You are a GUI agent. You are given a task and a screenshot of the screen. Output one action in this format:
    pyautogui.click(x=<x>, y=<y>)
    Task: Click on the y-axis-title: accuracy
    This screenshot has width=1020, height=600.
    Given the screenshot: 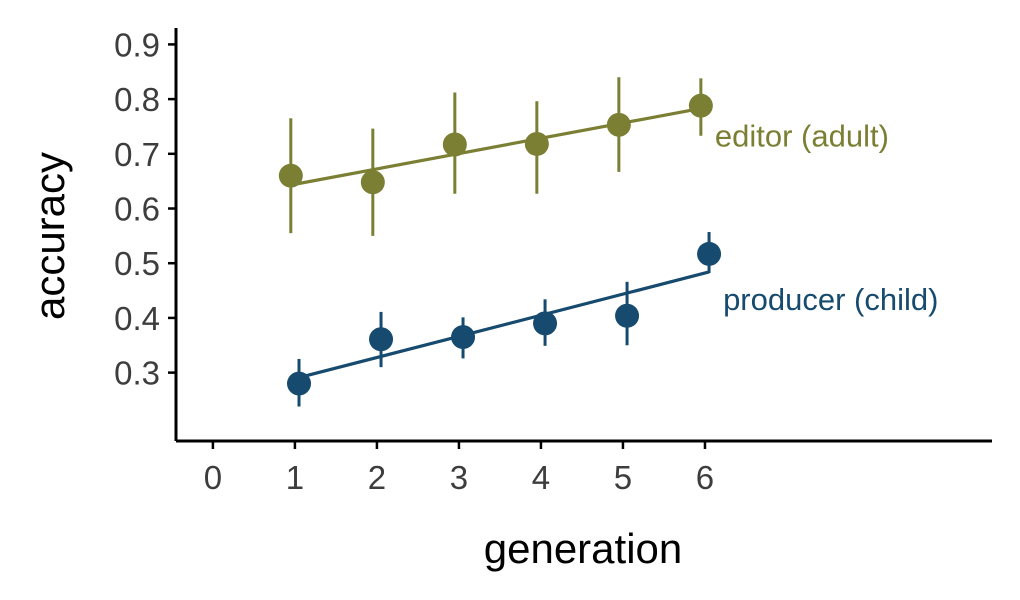 What is the action you would take?
    pyautogui.click(x=49, y=236)
    